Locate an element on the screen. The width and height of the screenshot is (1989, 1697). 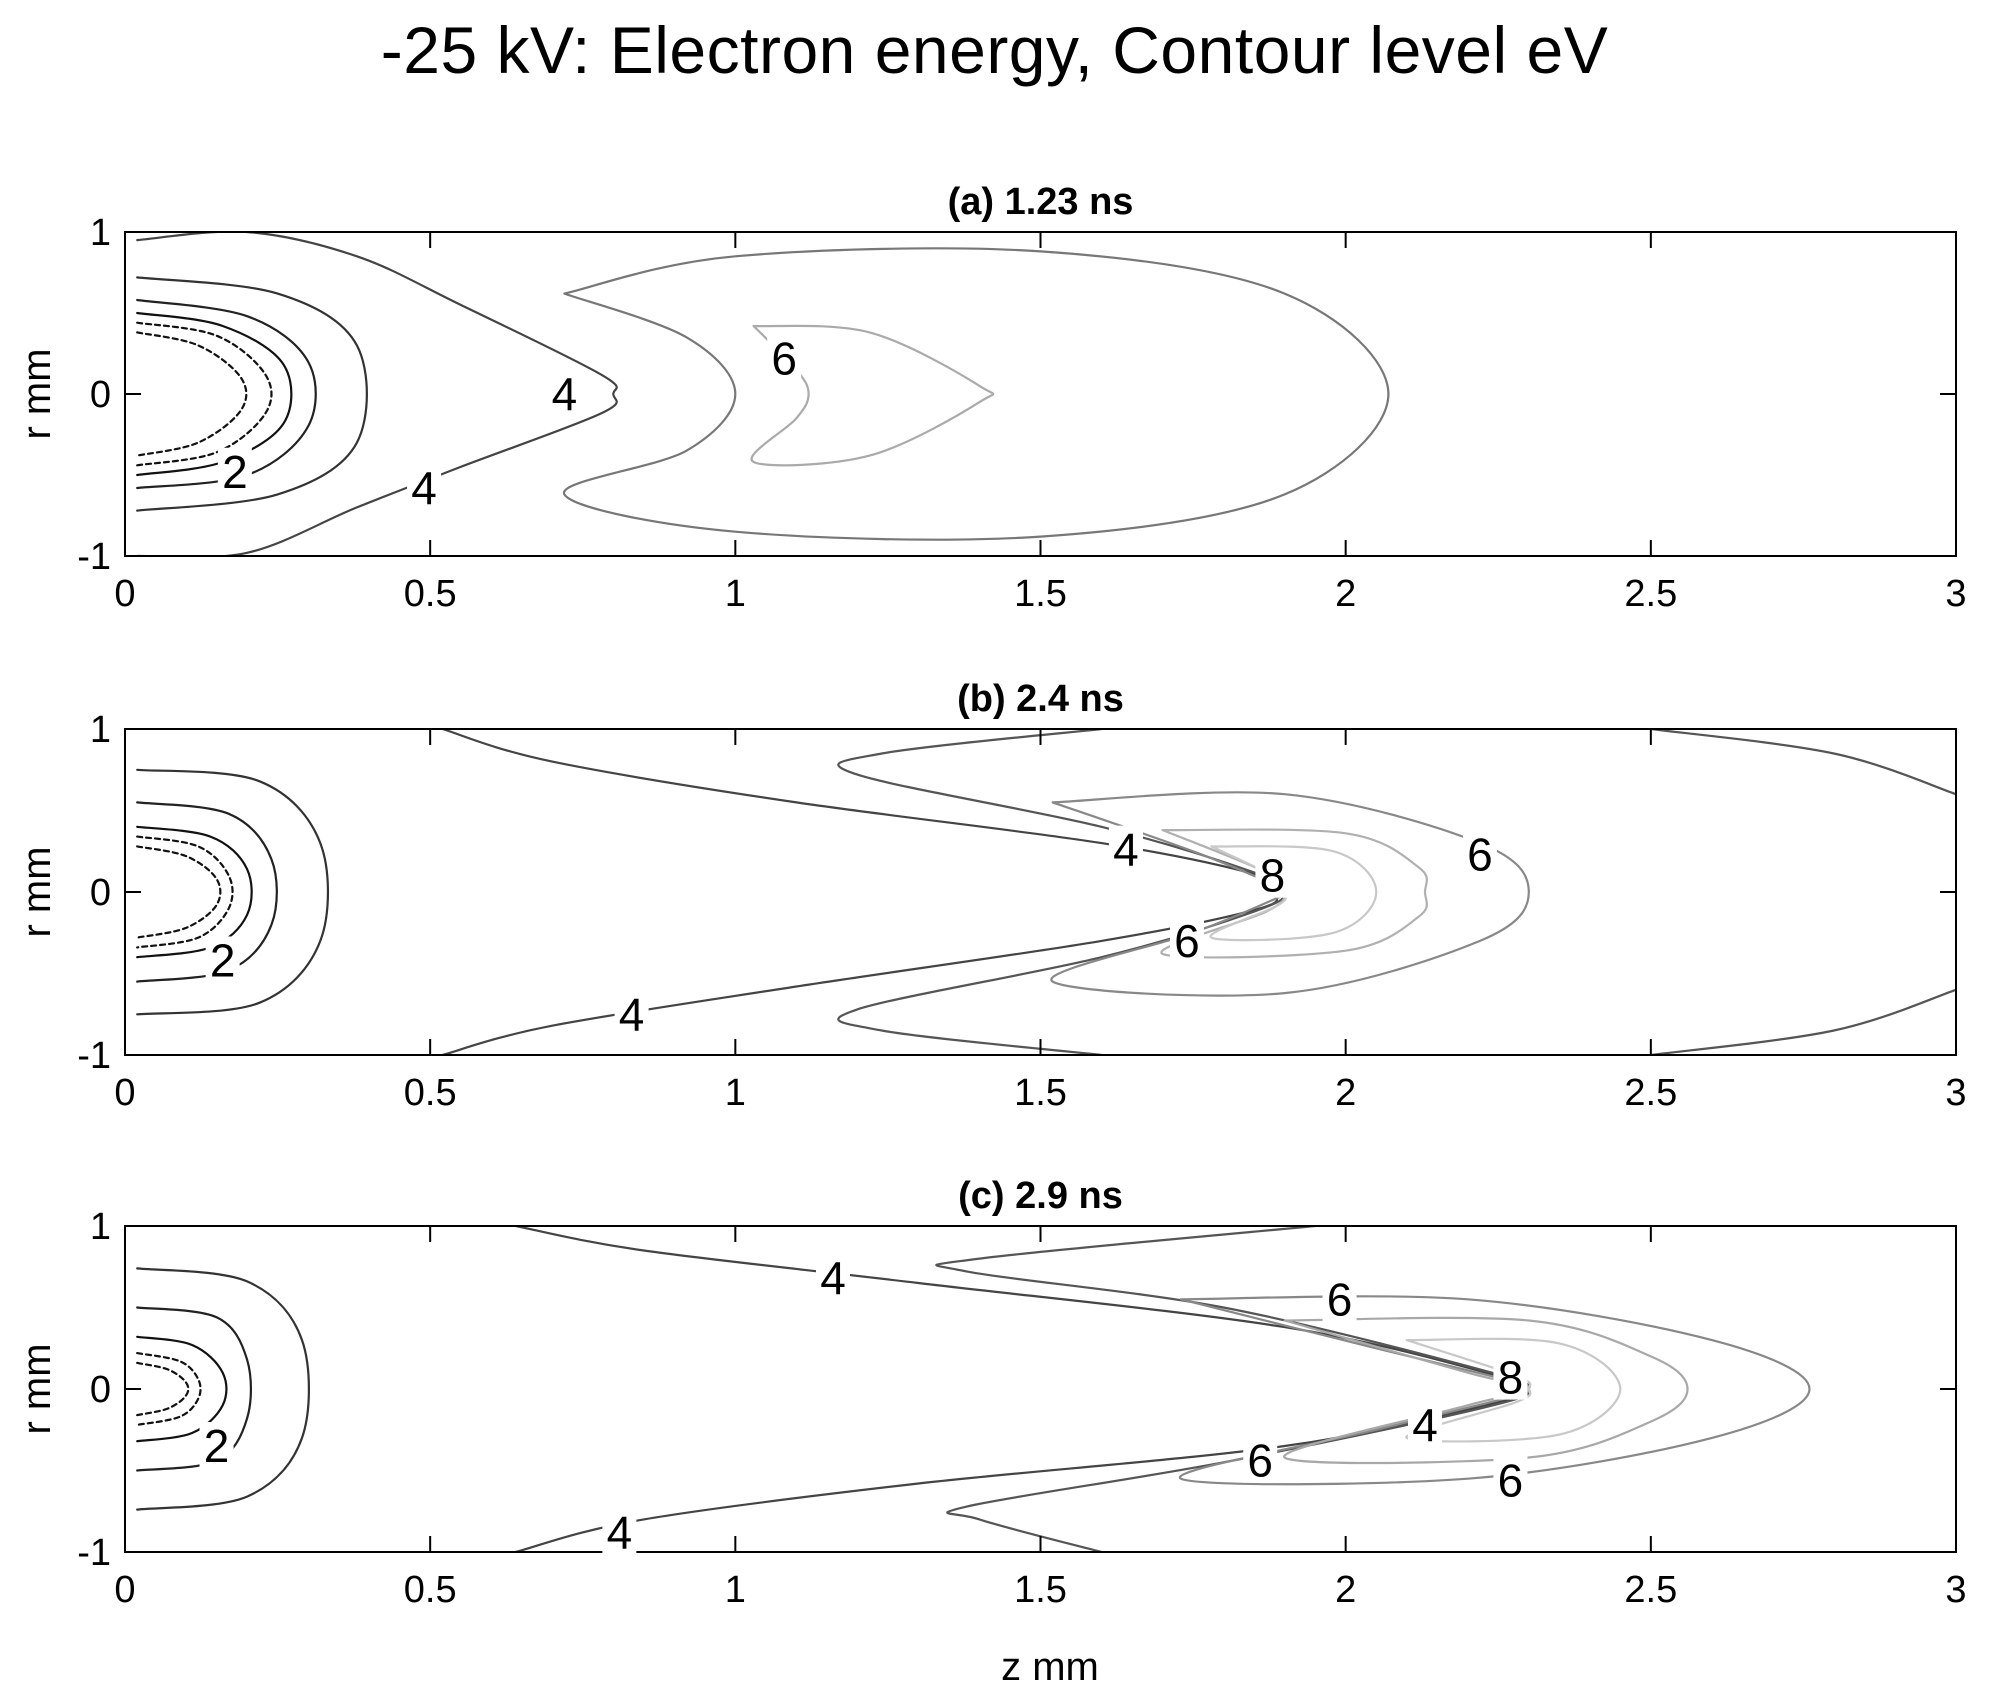
panel-title: (c) 2.9 ns is located at coordinates (1040, 1196).